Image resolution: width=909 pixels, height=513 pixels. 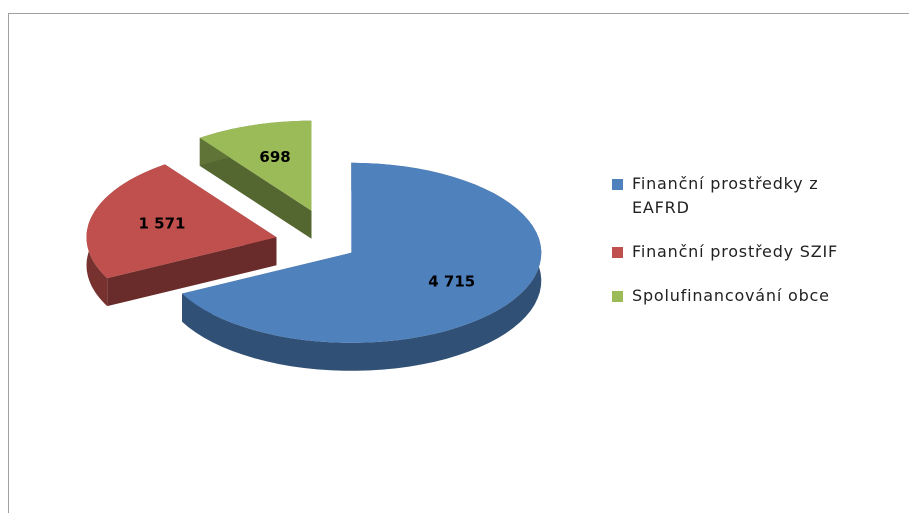 What do you see at coordinates (451, 282) in the screenshot?
I see `data-label: 4 715` at bounding box center [451, 282].